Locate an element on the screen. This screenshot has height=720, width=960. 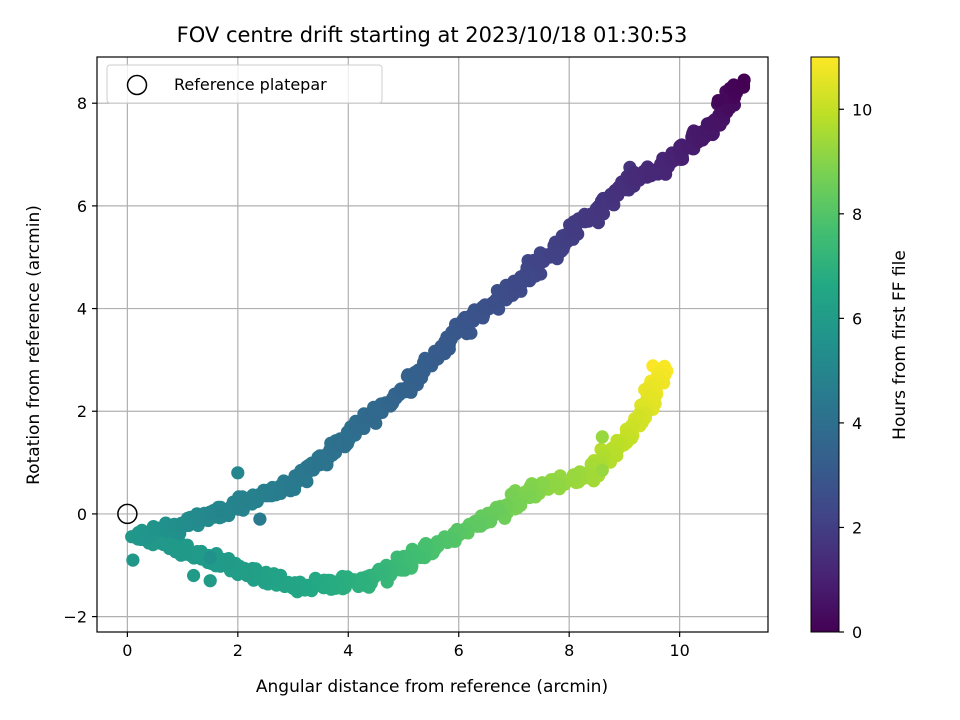
y-tick-label: 6 is located at coordinates (82, 206).